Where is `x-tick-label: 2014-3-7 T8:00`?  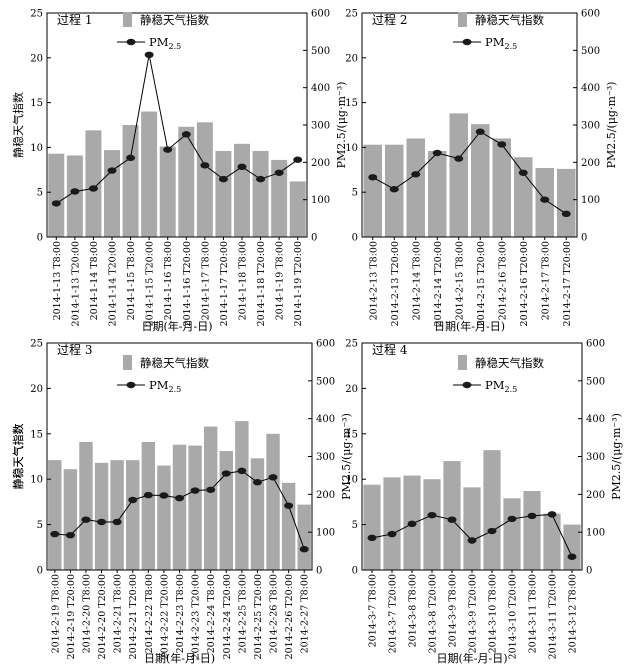 x-tick-label: 2014-3-7 T8:00 is located at coordinates (373, 610).